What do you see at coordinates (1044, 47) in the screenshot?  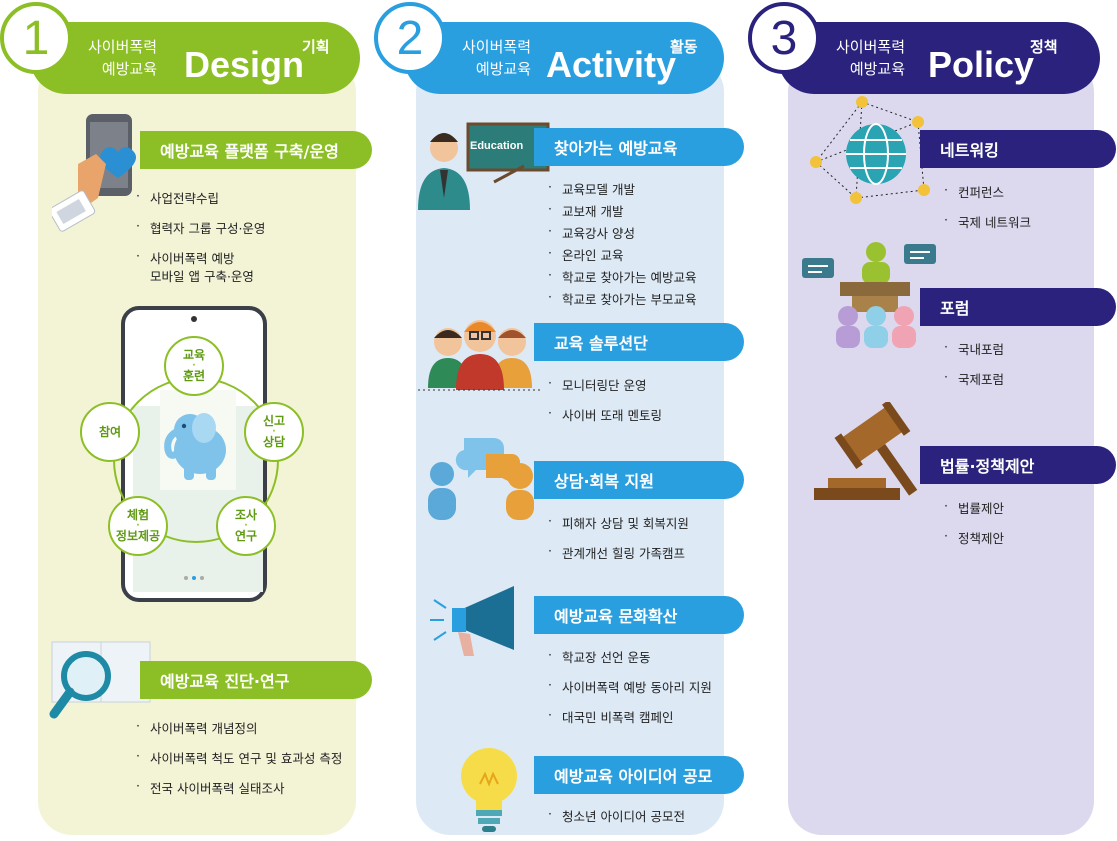 I see `policy-title-kor: 정책` at bounding box center [1044, 47].